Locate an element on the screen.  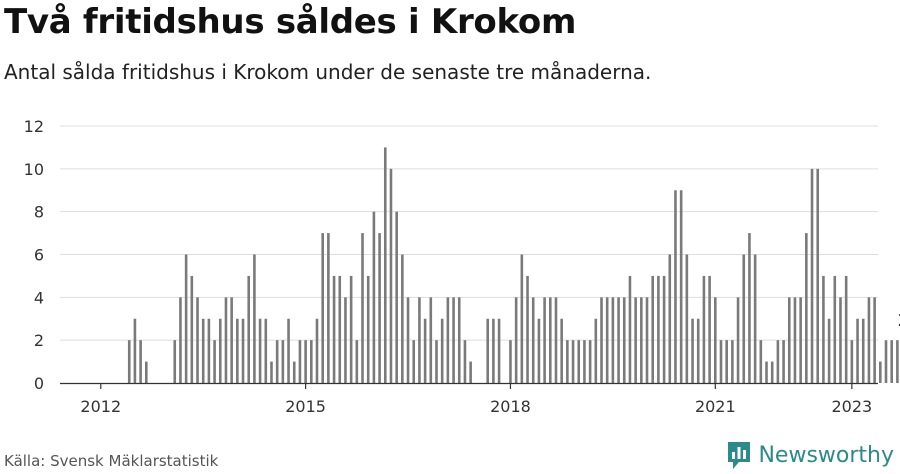
y-tick-label: 0 is located at coordinates (39, 383).